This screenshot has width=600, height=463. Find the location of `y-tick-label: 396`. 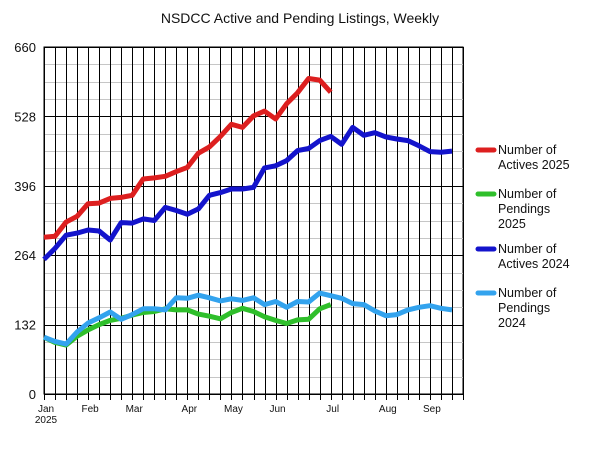

y-tick-label: 396 is located at coordinates (25, 186).